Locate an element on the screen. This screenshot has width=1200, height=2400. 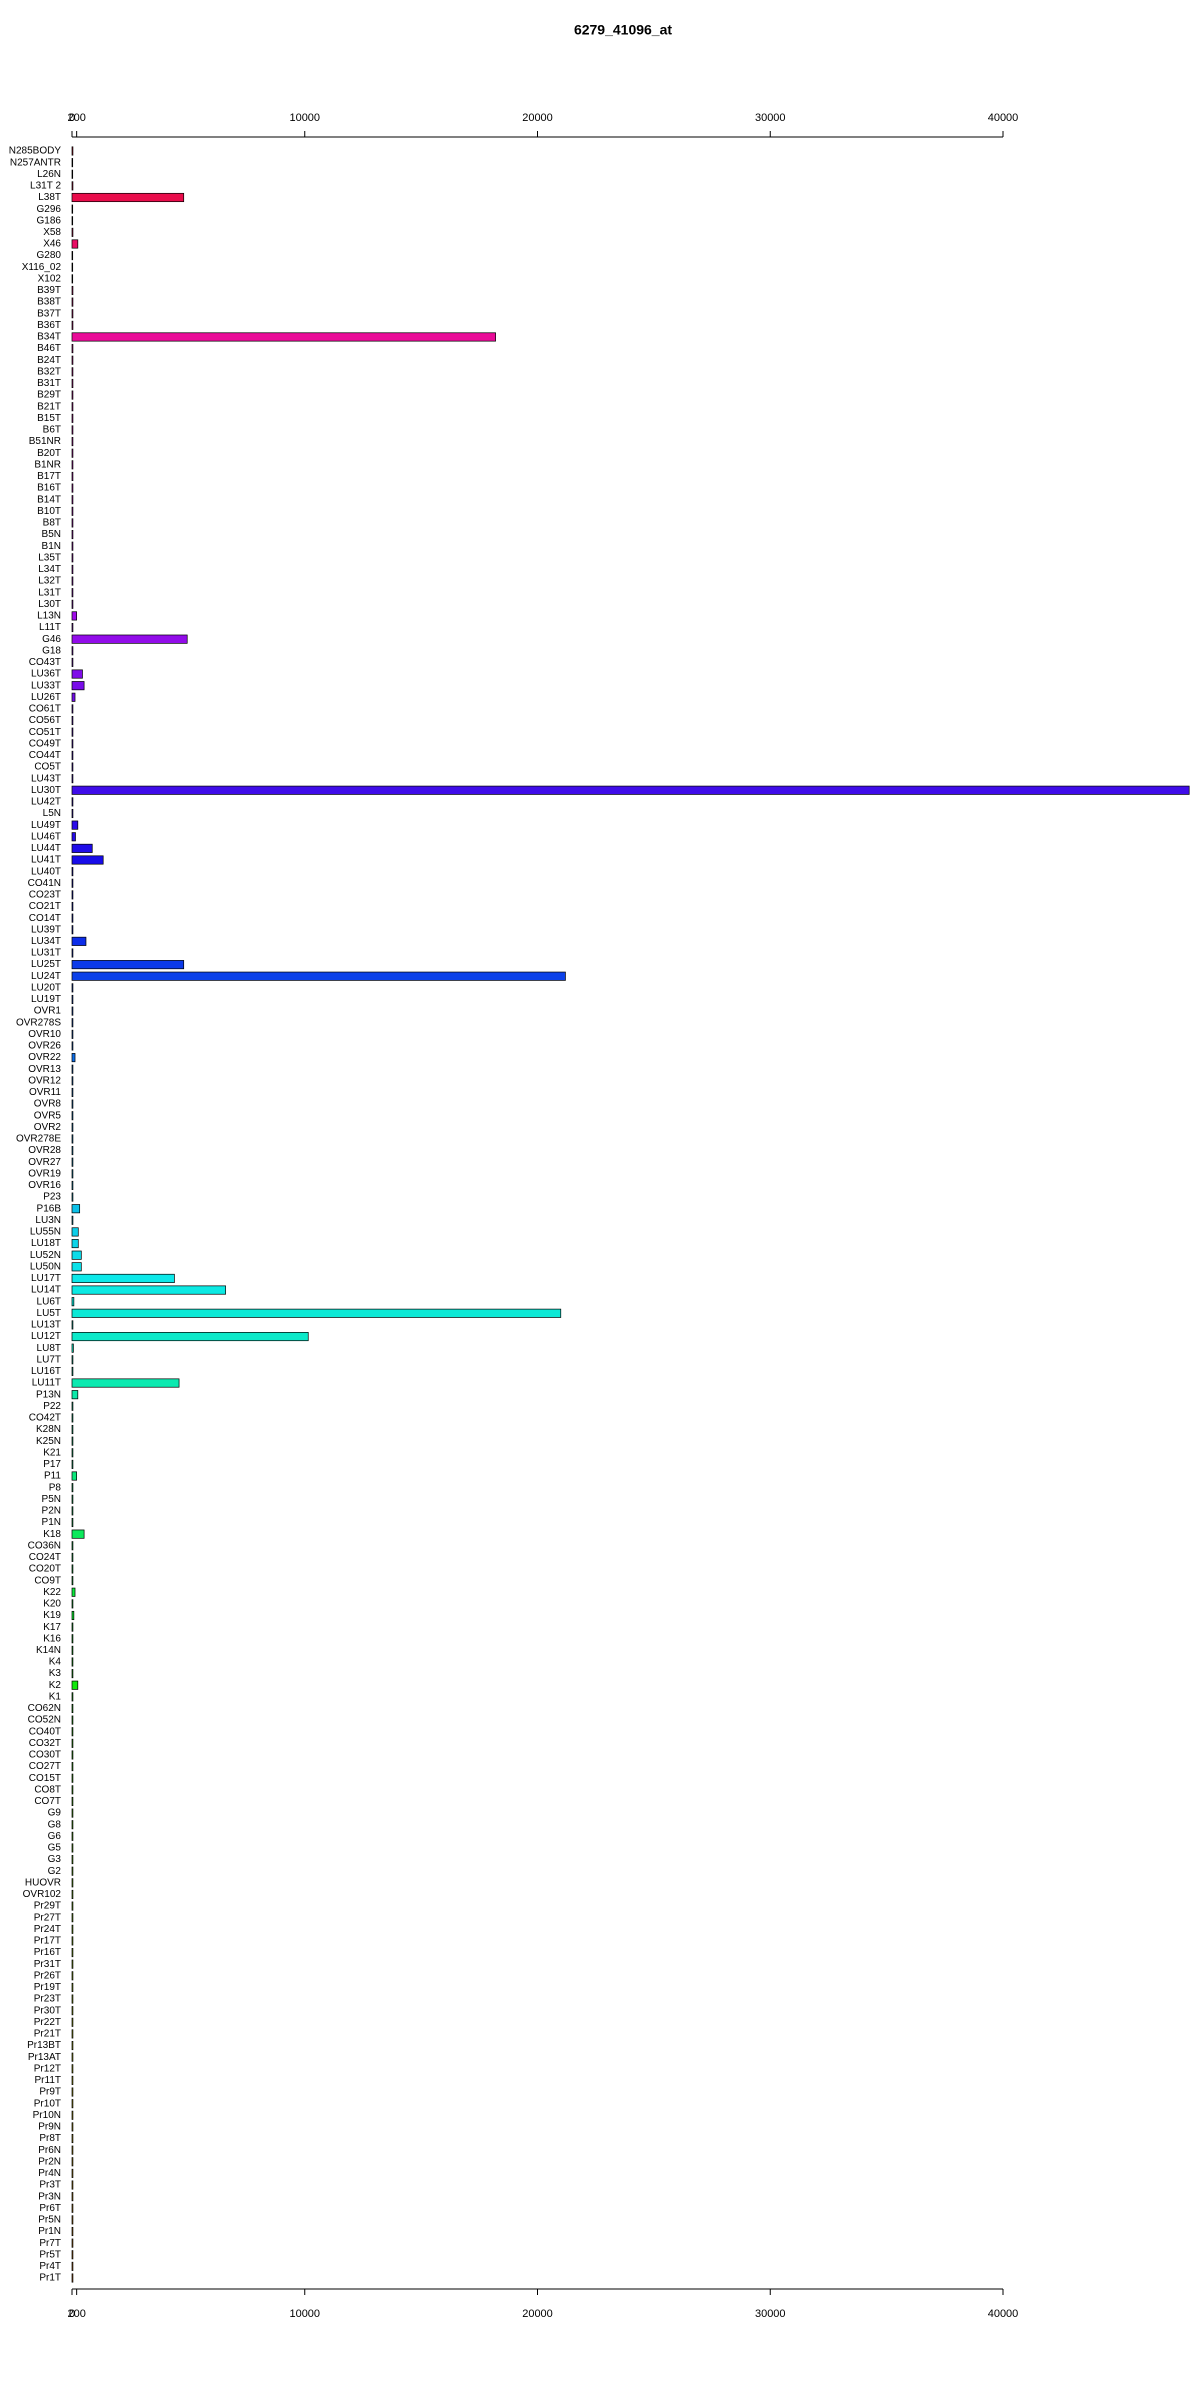
y-tick-label: B1NR is located at coordinates (47, 464).